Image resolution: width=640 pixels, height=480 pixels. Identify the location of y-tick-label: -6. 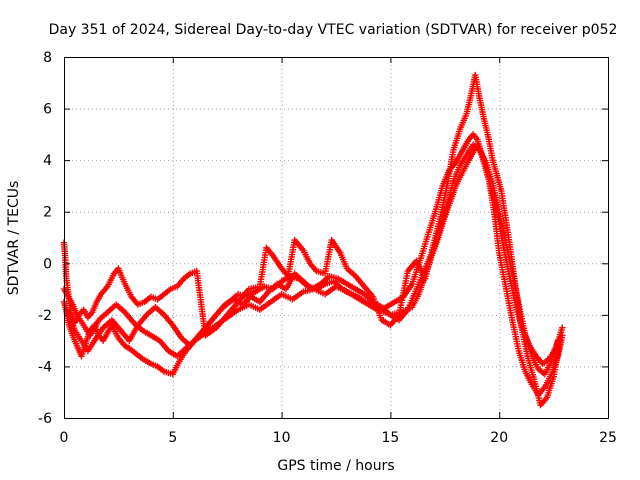
(45, 419).